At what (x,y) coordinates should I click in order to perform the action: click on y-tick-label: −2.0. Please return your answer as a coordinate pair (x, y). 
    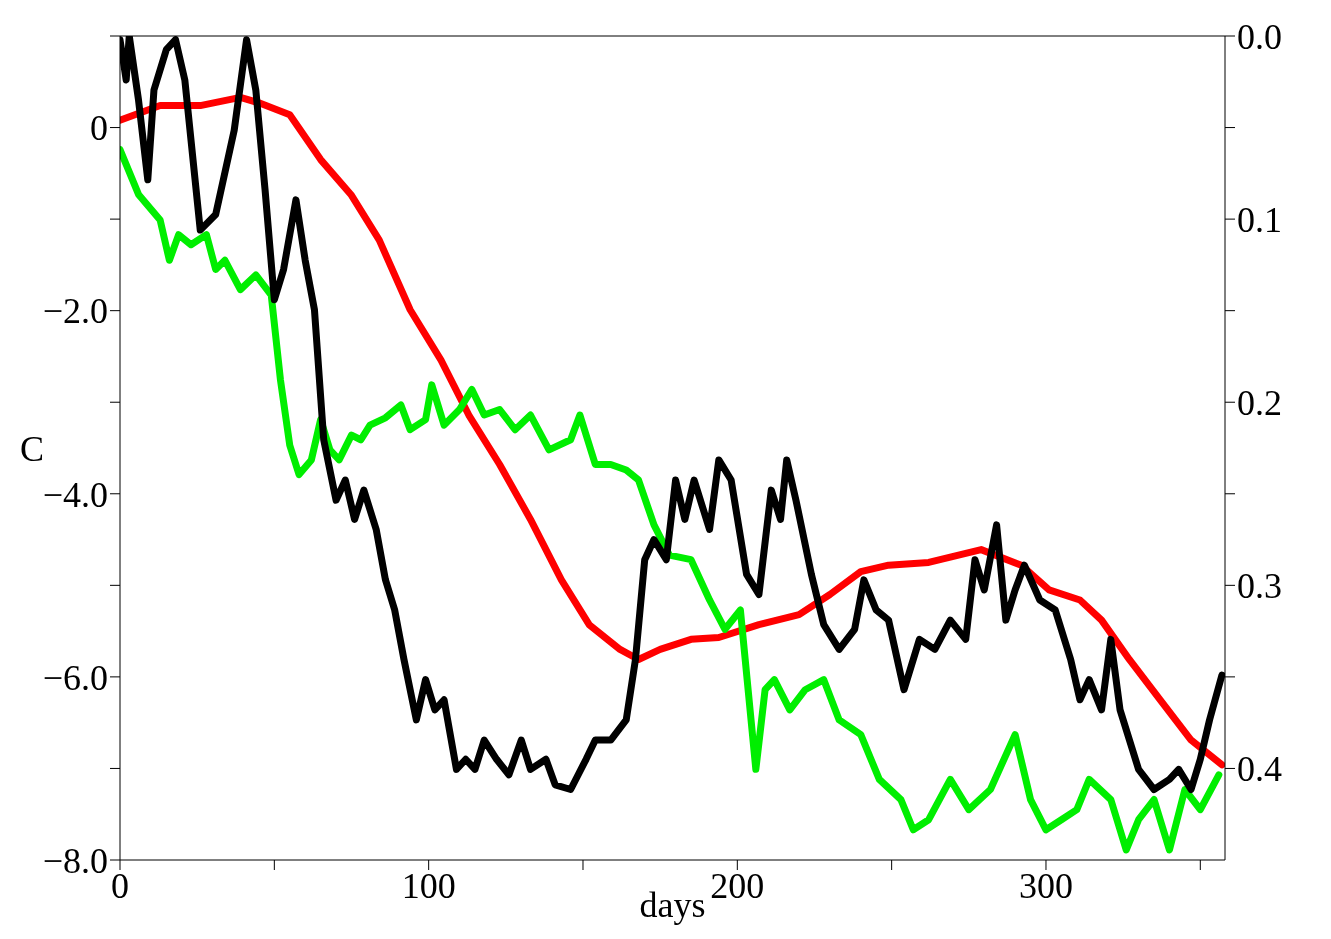
    Looking at the image, I should click on (75, 311).